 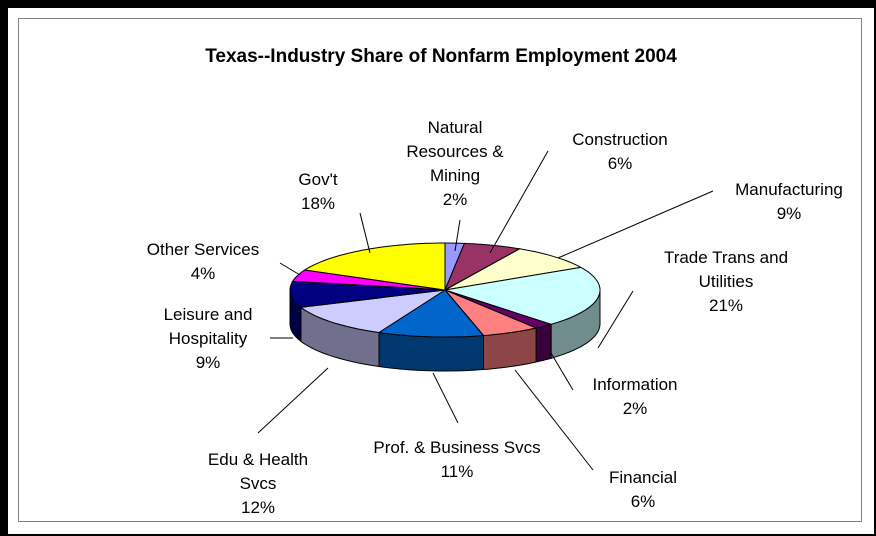 I want to click on data-label: Trade Trans and Utilities 21%, so click(x=726, y=282).